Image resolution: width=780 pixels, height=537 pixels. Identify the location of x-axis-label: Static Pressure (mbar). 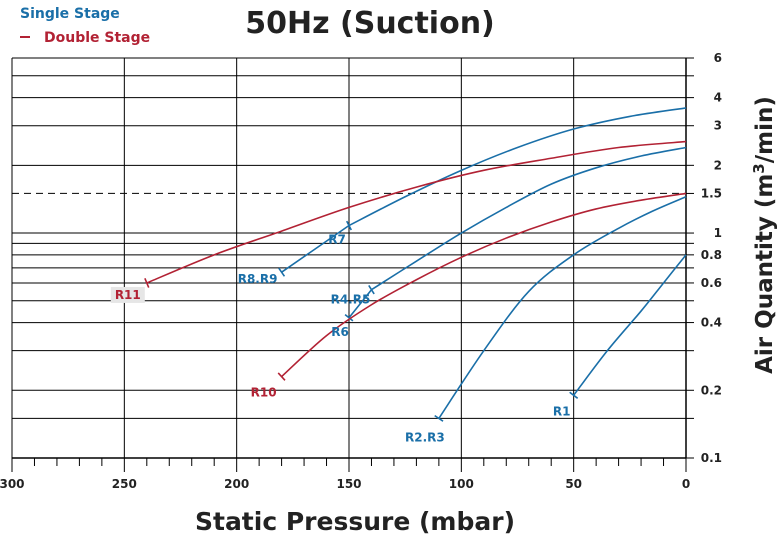
(355, 521).